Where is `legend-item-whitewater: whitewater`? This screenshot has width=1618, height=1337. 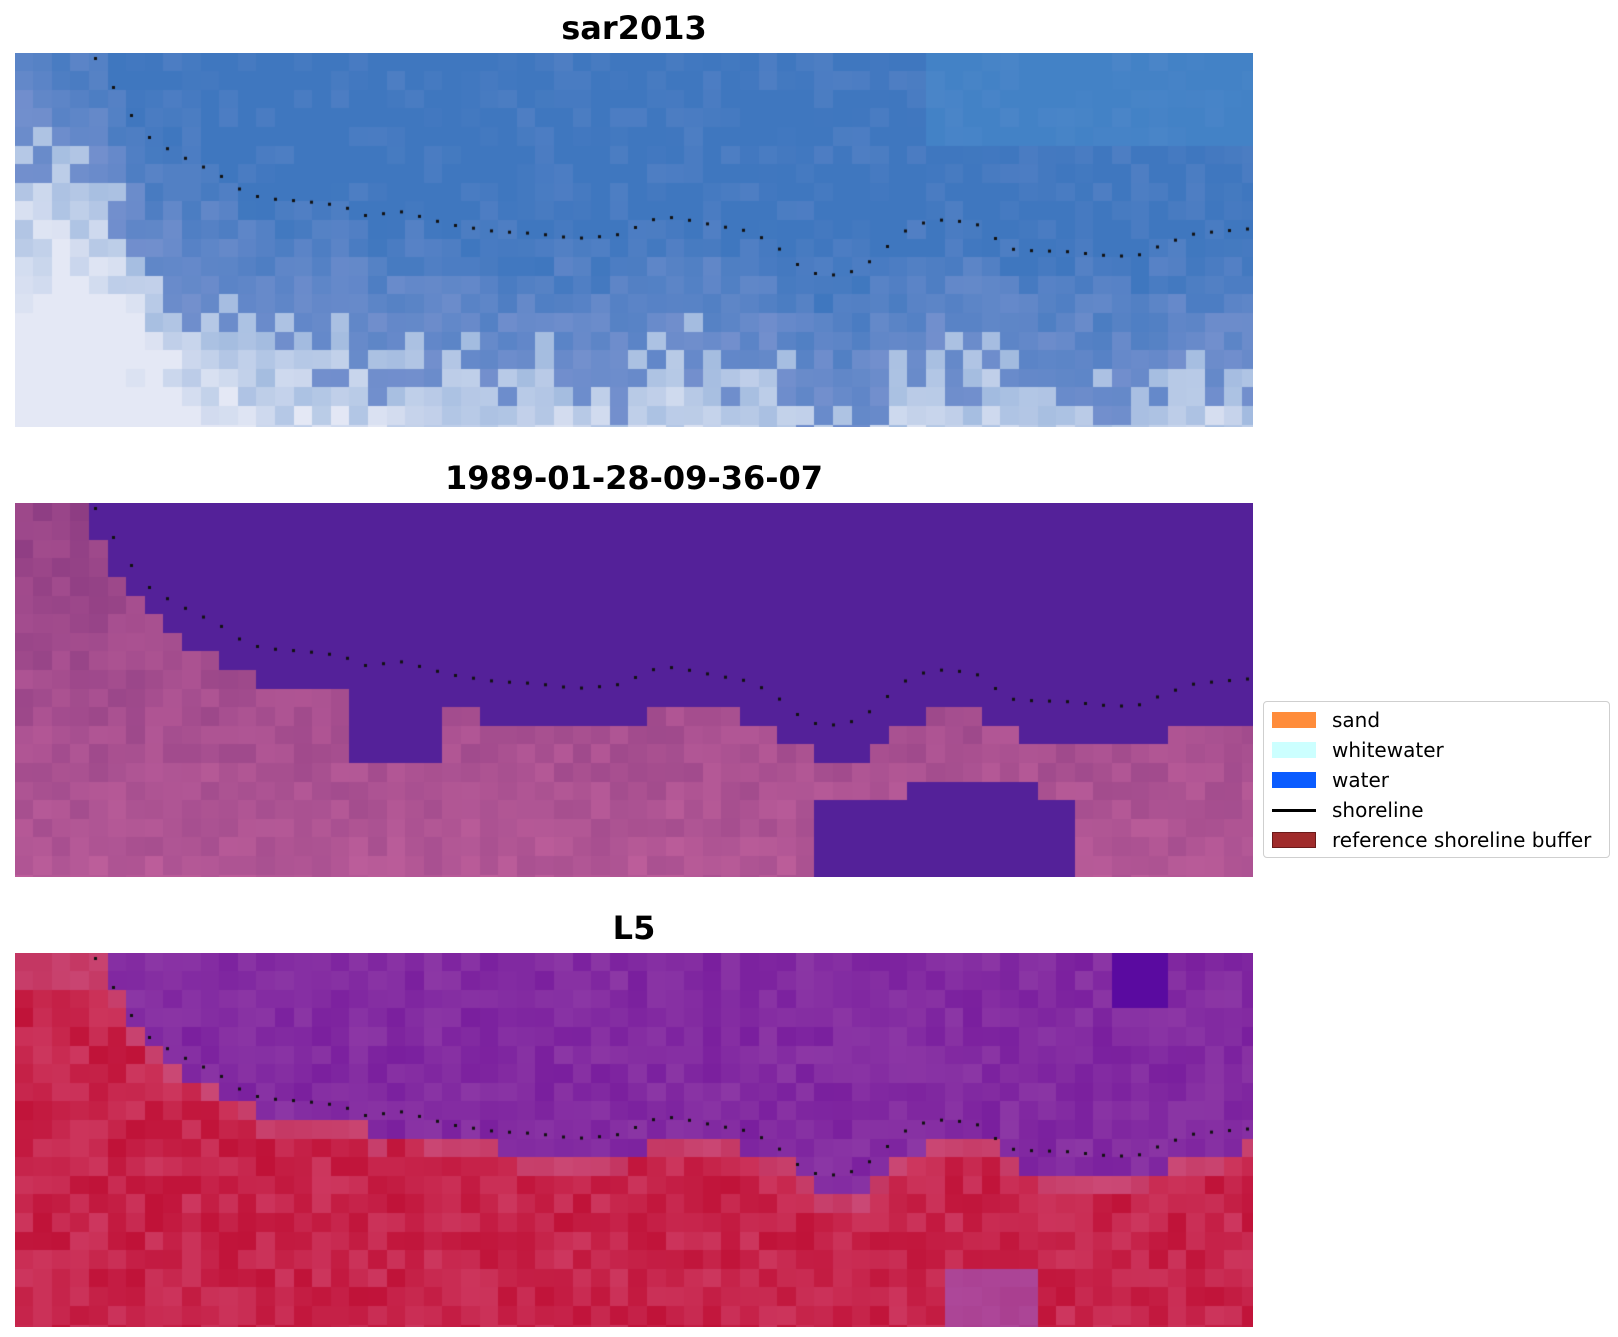
legend-item-whitewater: whitewater is located at coordinates (1358, 750).